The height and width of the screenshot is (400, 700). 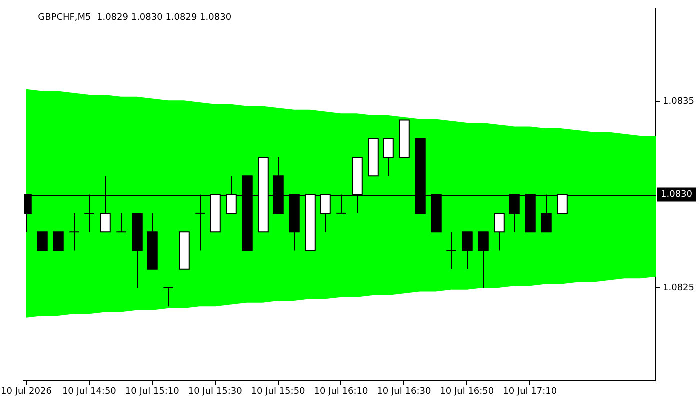 What do you see at coordinates (677, 195) in the screenshot?
I see `ref-line-label: 1.0830` at bounding box center [677, 195].